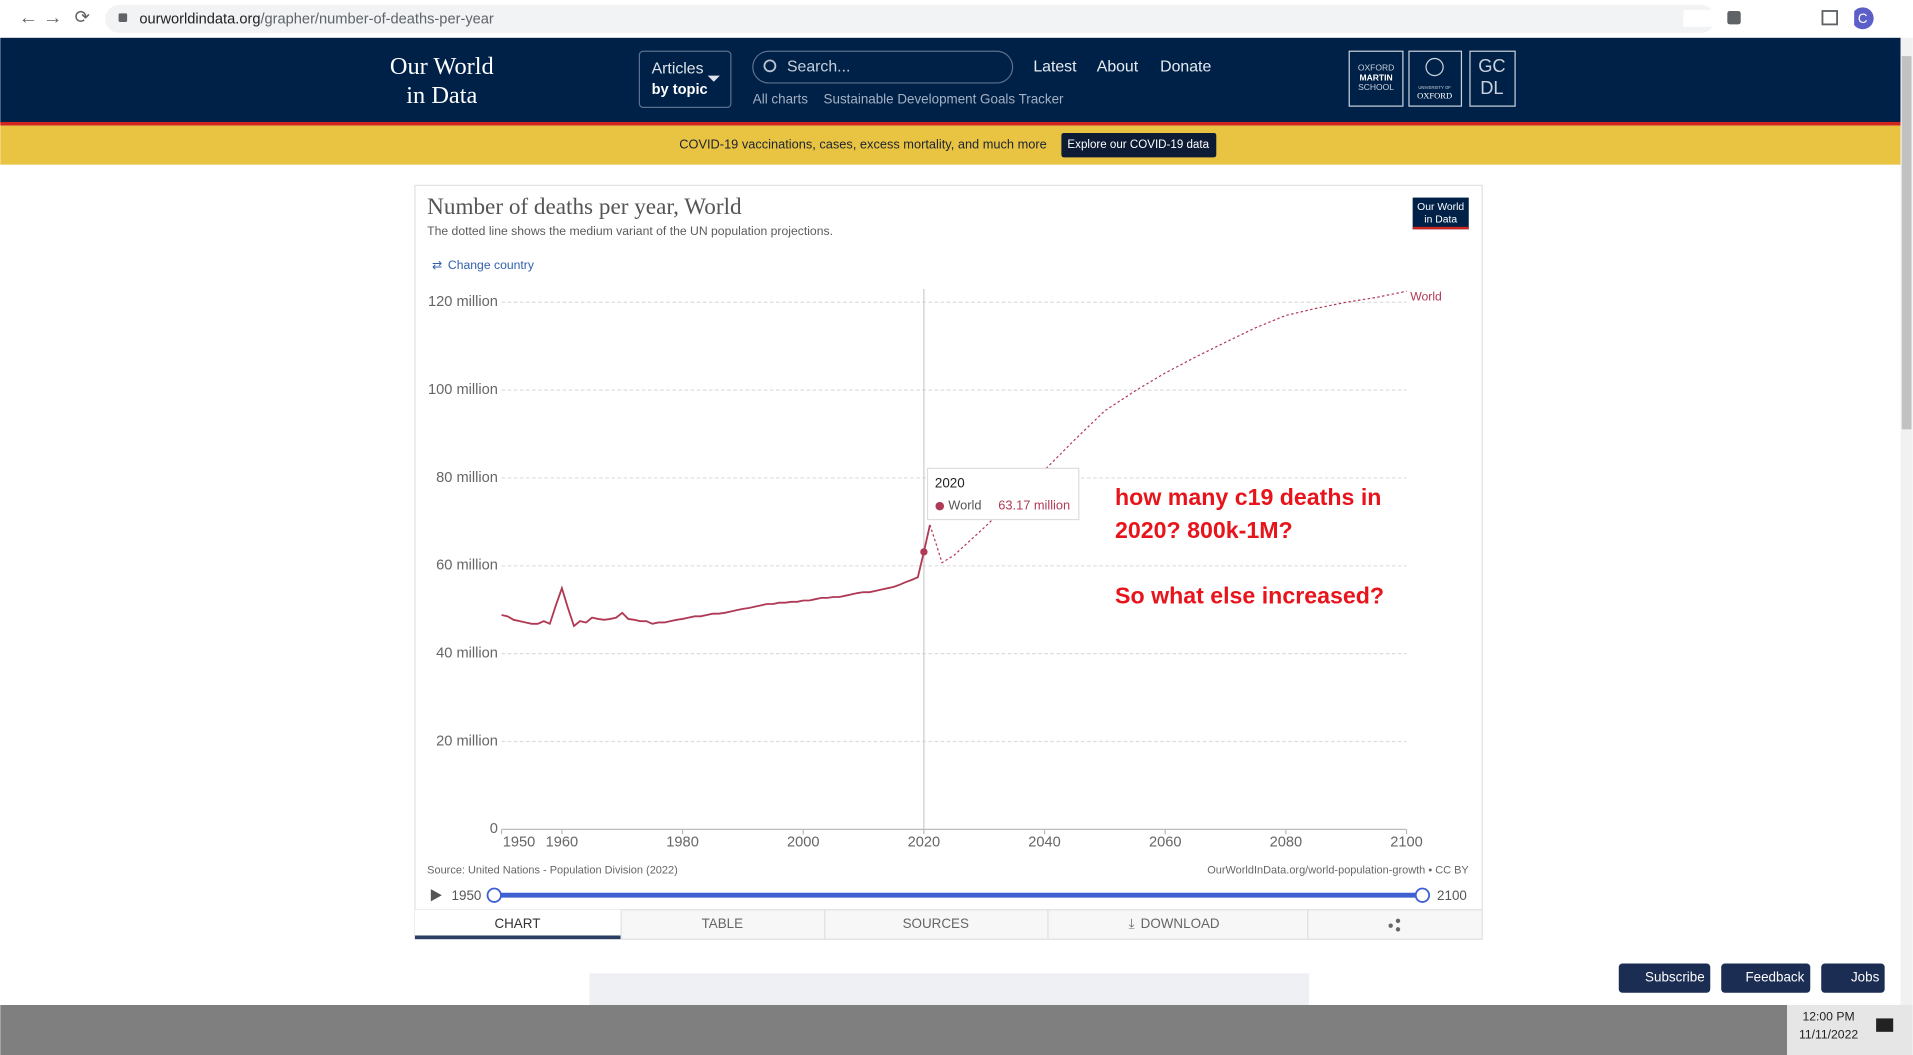 The image size is (1913, 1055). I want to click on extension-area, so click(1769, 18).